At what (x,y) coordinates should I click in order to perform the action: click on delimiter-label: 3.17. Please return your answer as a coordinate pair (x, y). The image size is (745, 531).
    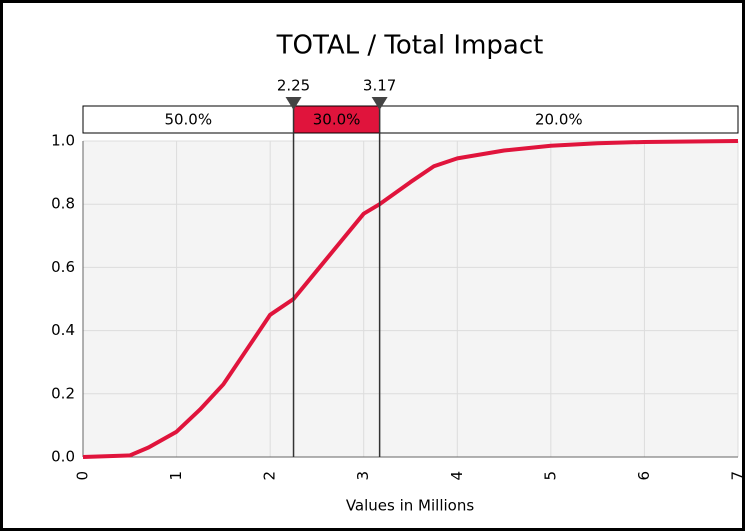
    Looking at the image, I should click on (379, 86).